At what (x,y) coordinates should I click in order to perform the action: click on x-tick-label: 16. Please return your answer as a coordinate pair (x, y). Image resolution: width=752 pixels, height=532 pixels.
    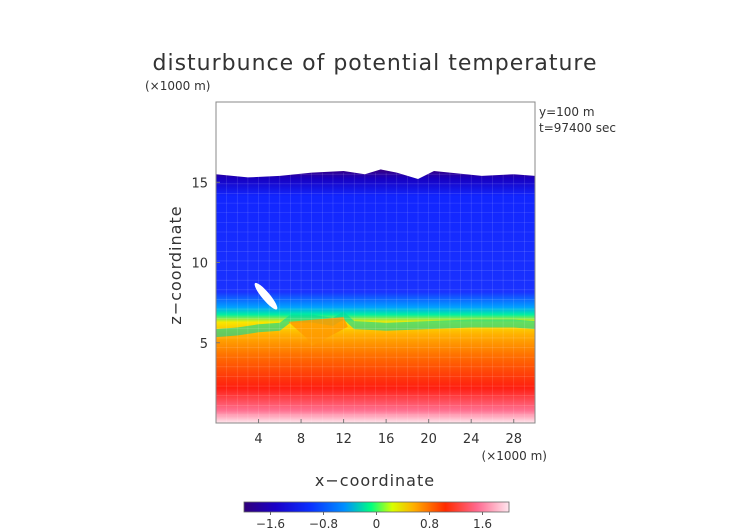
    Looking at the image, I should click on (386, 439).